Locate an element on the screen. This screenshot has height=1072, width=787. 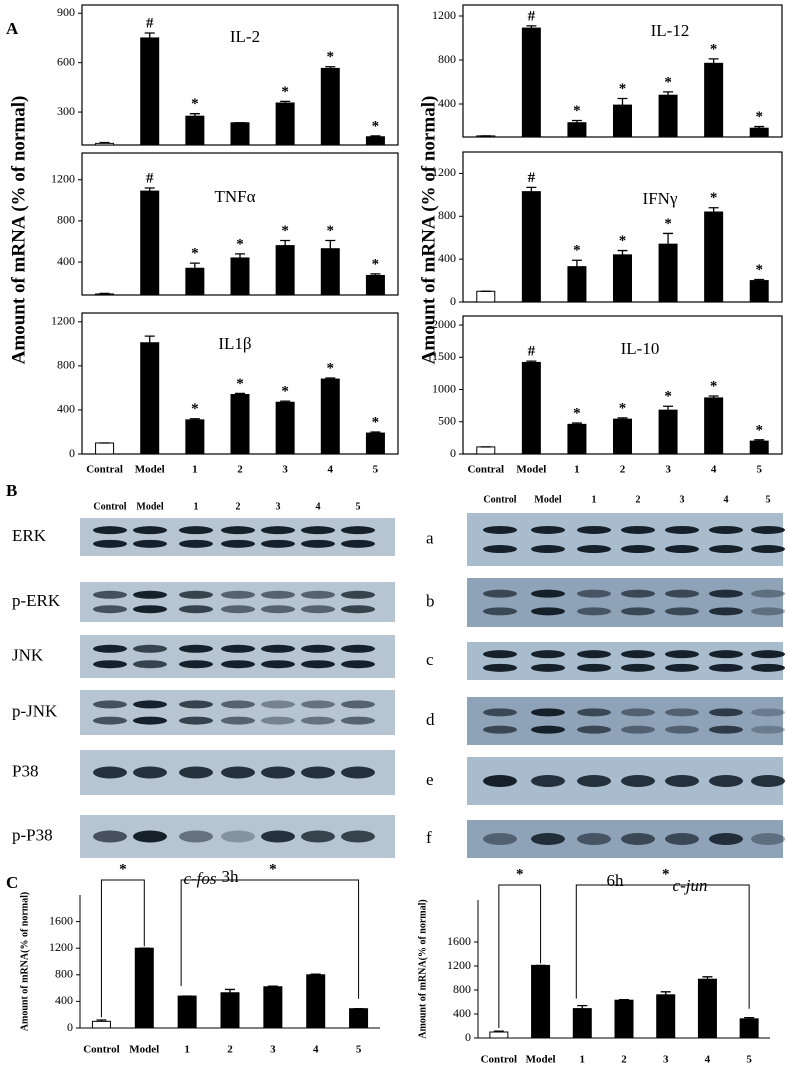
bracket is located at coordinates (122, 948).